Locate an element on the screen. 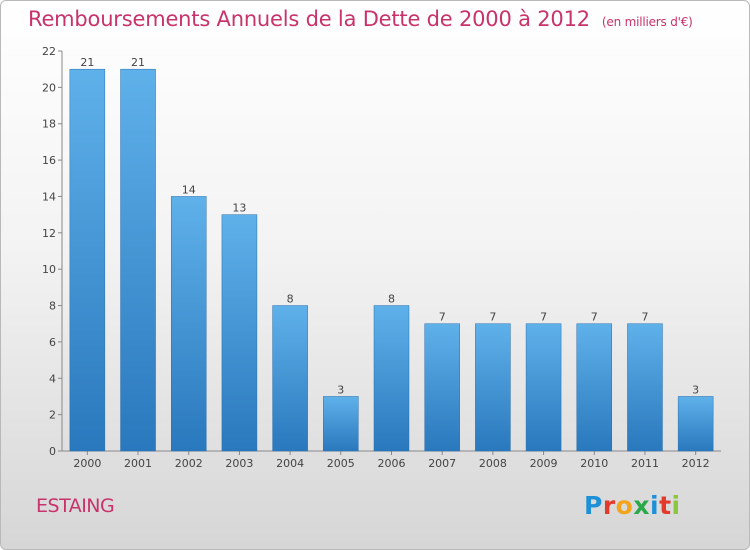  x-tick-label: 2012 is located at coordinates (696, 463).